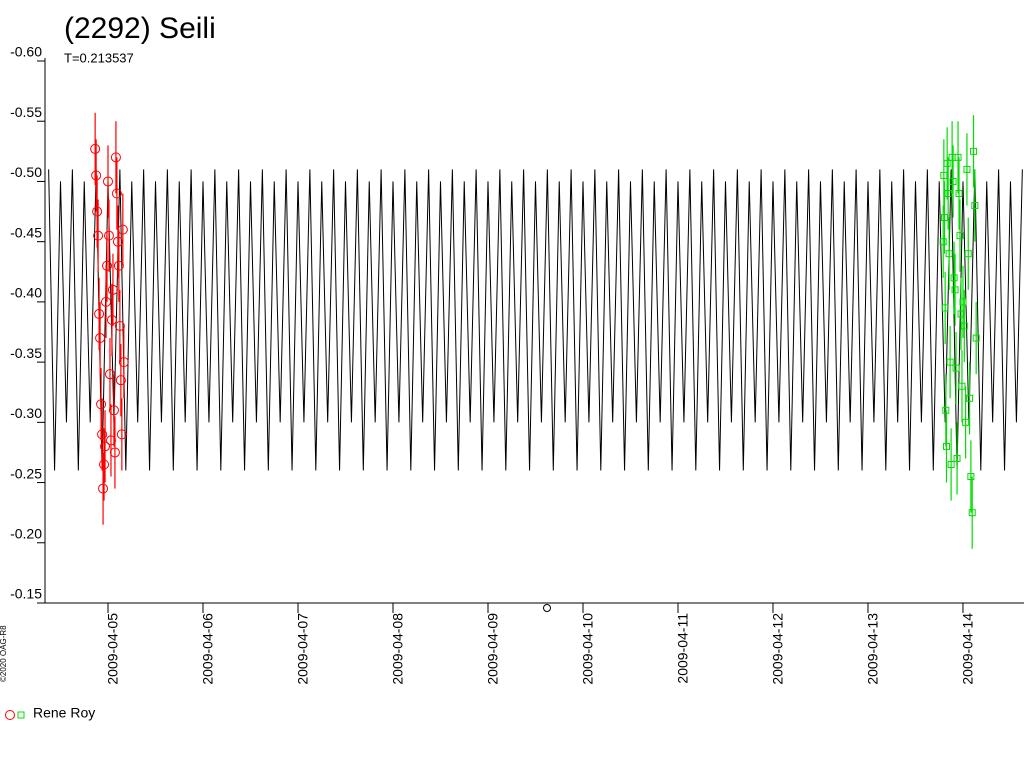 The image size is (1024, 768). I want to click on x-tick-label: 2009-04-05, so click(113, 649).